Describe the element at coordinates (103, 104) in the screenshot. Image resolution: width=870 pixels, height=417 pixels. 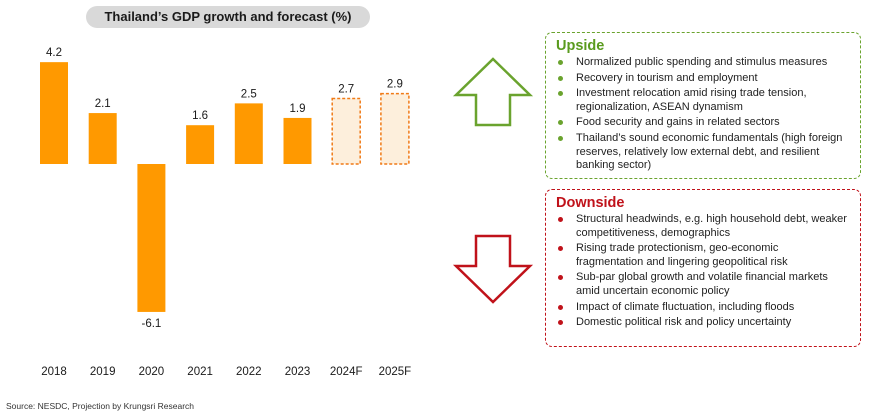
I see `data-label-2019: 2.1` at that location.